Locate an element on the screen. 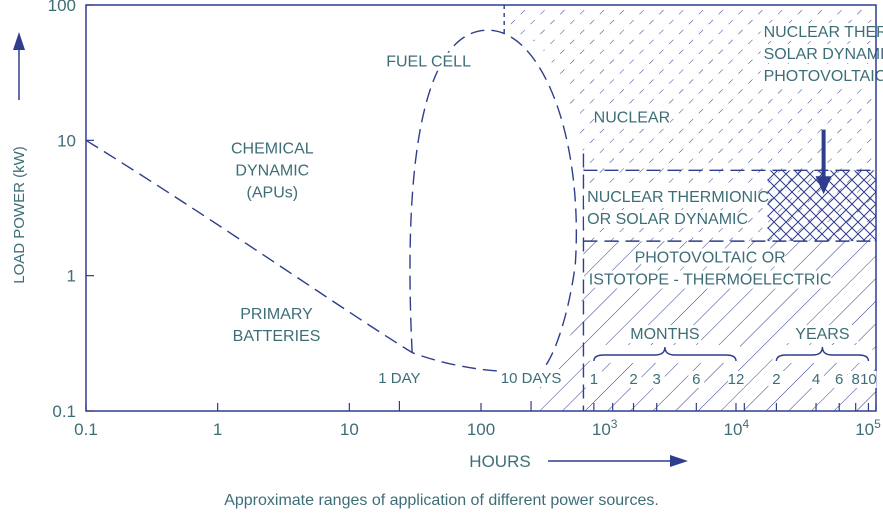 The image size is (883, 517). x-tick-label: 1 is located at coordinates (217, 429).